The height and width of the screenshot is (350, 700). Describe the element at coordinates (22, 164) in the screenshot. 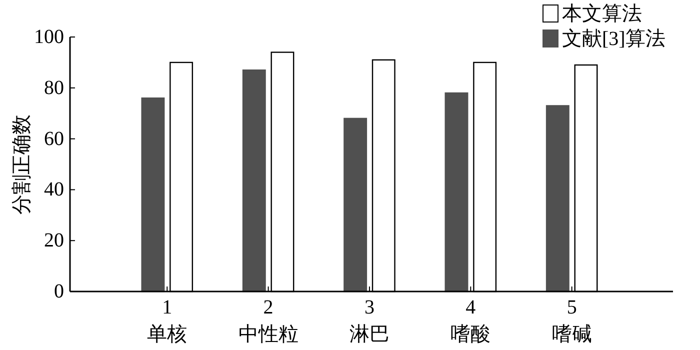

I see `y-axis-title: 分割正确数` at that location.